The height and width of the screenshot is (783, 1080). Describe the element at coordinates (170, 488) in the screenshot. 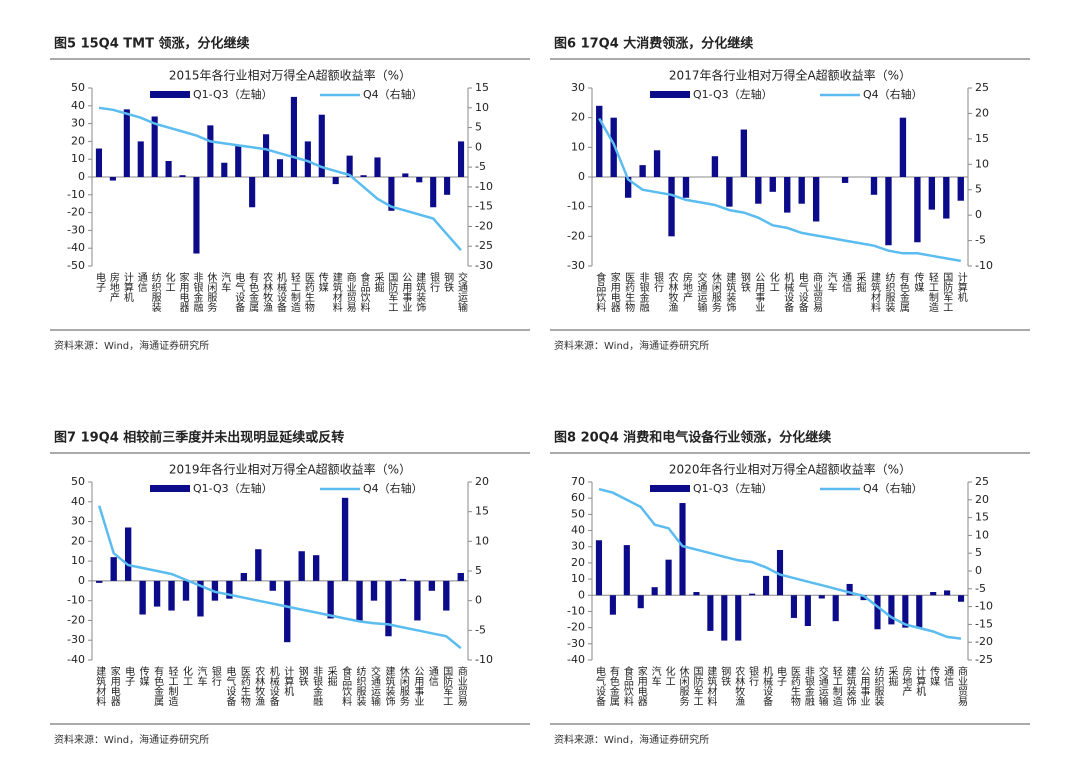

I see `legend-swatch` at that location.